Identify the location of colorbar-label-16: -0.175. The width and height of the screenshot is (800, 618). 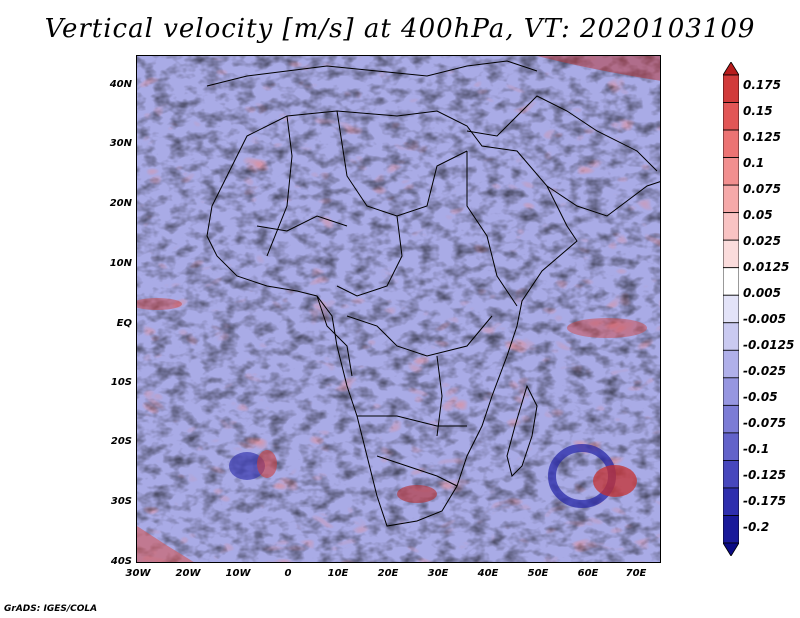
(764, 501).